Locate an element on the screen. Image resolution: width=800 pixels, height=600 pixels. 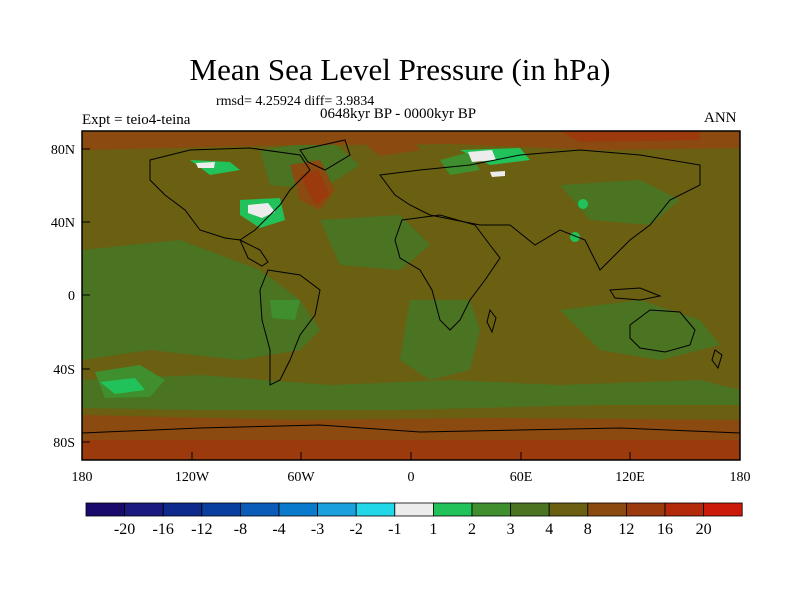
y-tick-label-40n: 40N is located at coordinates (63, 223).